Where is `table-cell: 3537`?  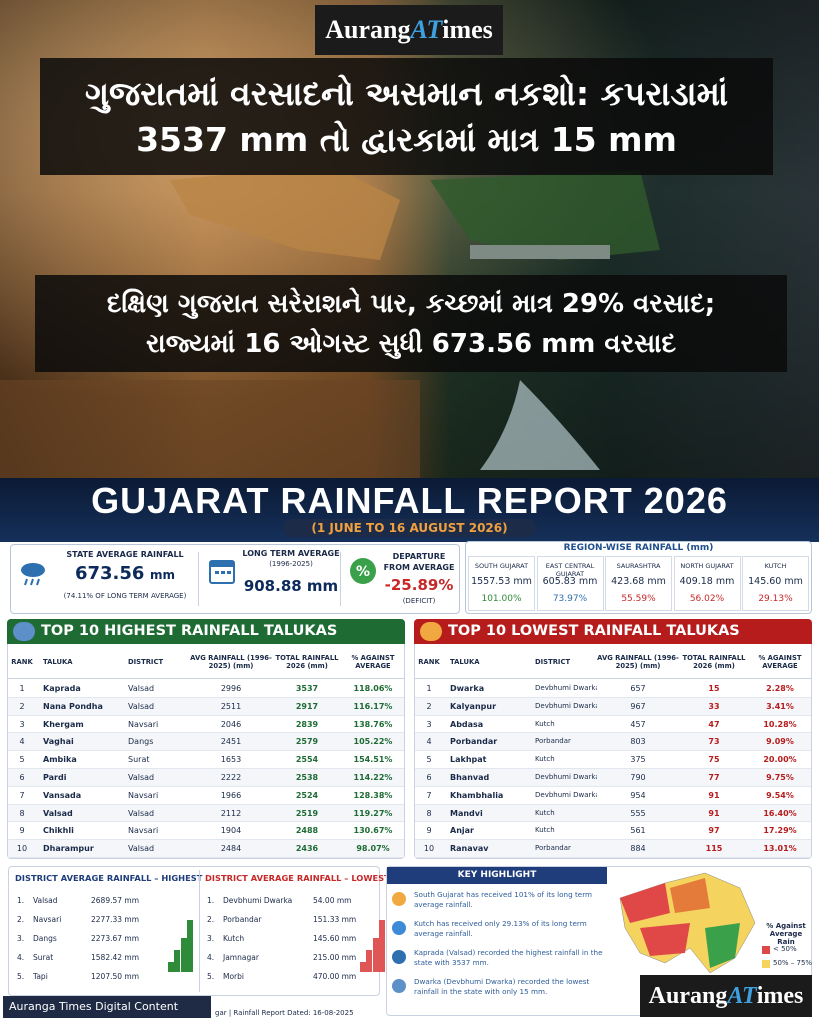 table-cell: 3537 is located at coordinates (307, 688).